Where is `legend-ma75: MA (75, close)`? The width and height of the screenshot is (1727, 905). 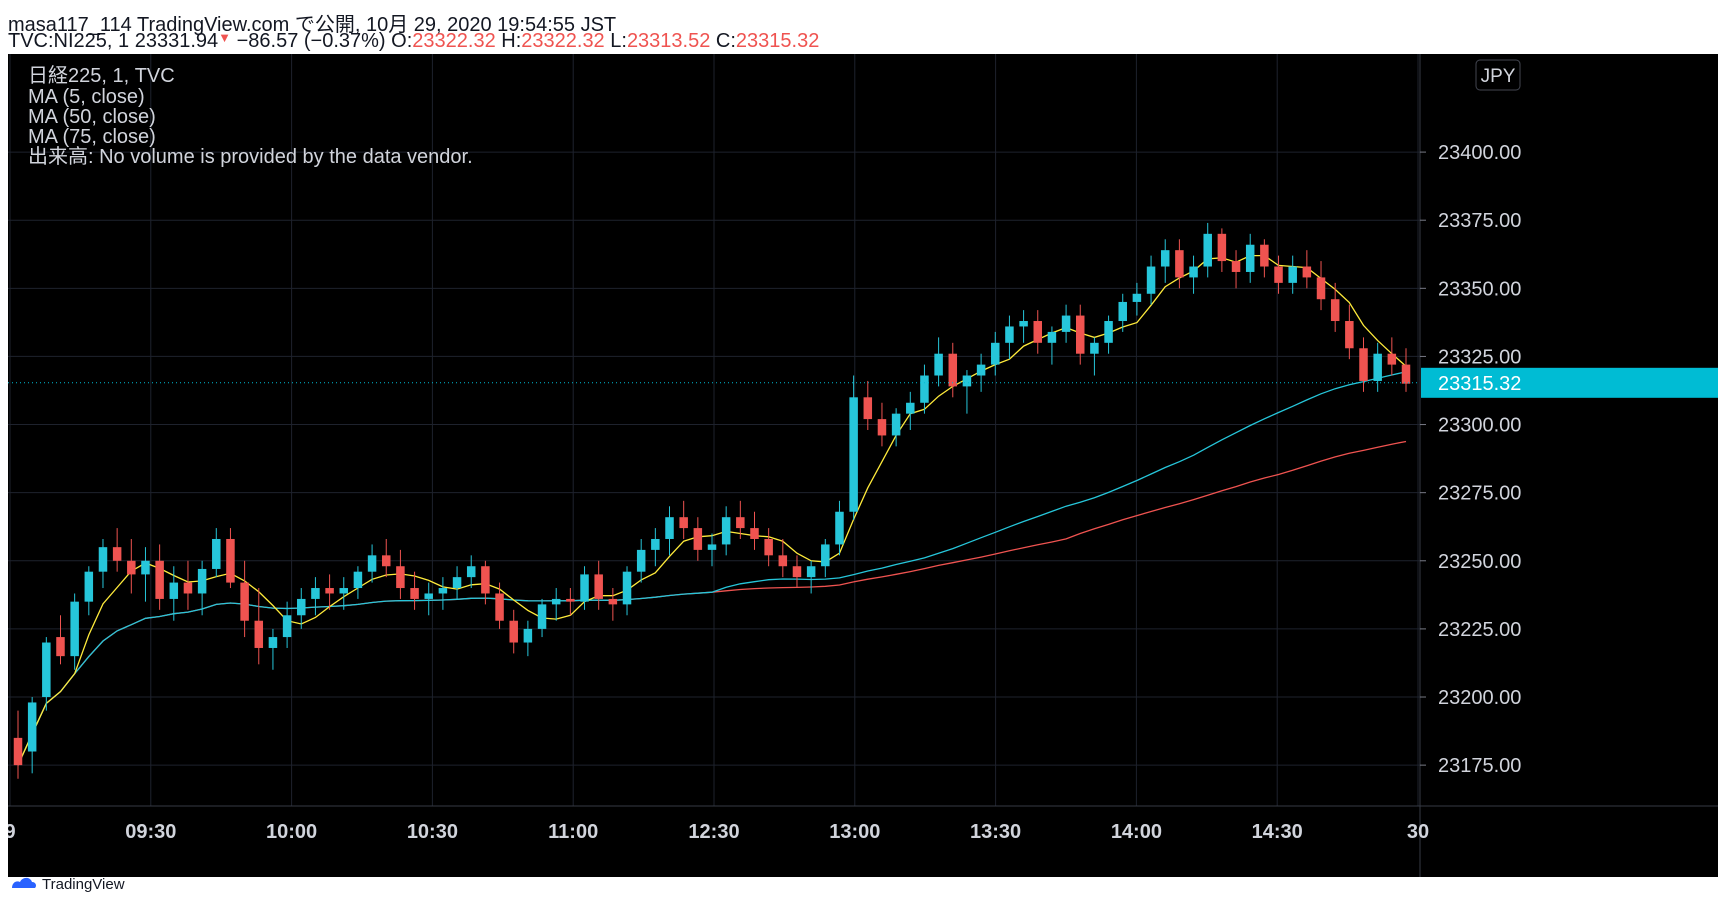 legend-ma75: MA (75, close) is located at coordinates (92, 137).